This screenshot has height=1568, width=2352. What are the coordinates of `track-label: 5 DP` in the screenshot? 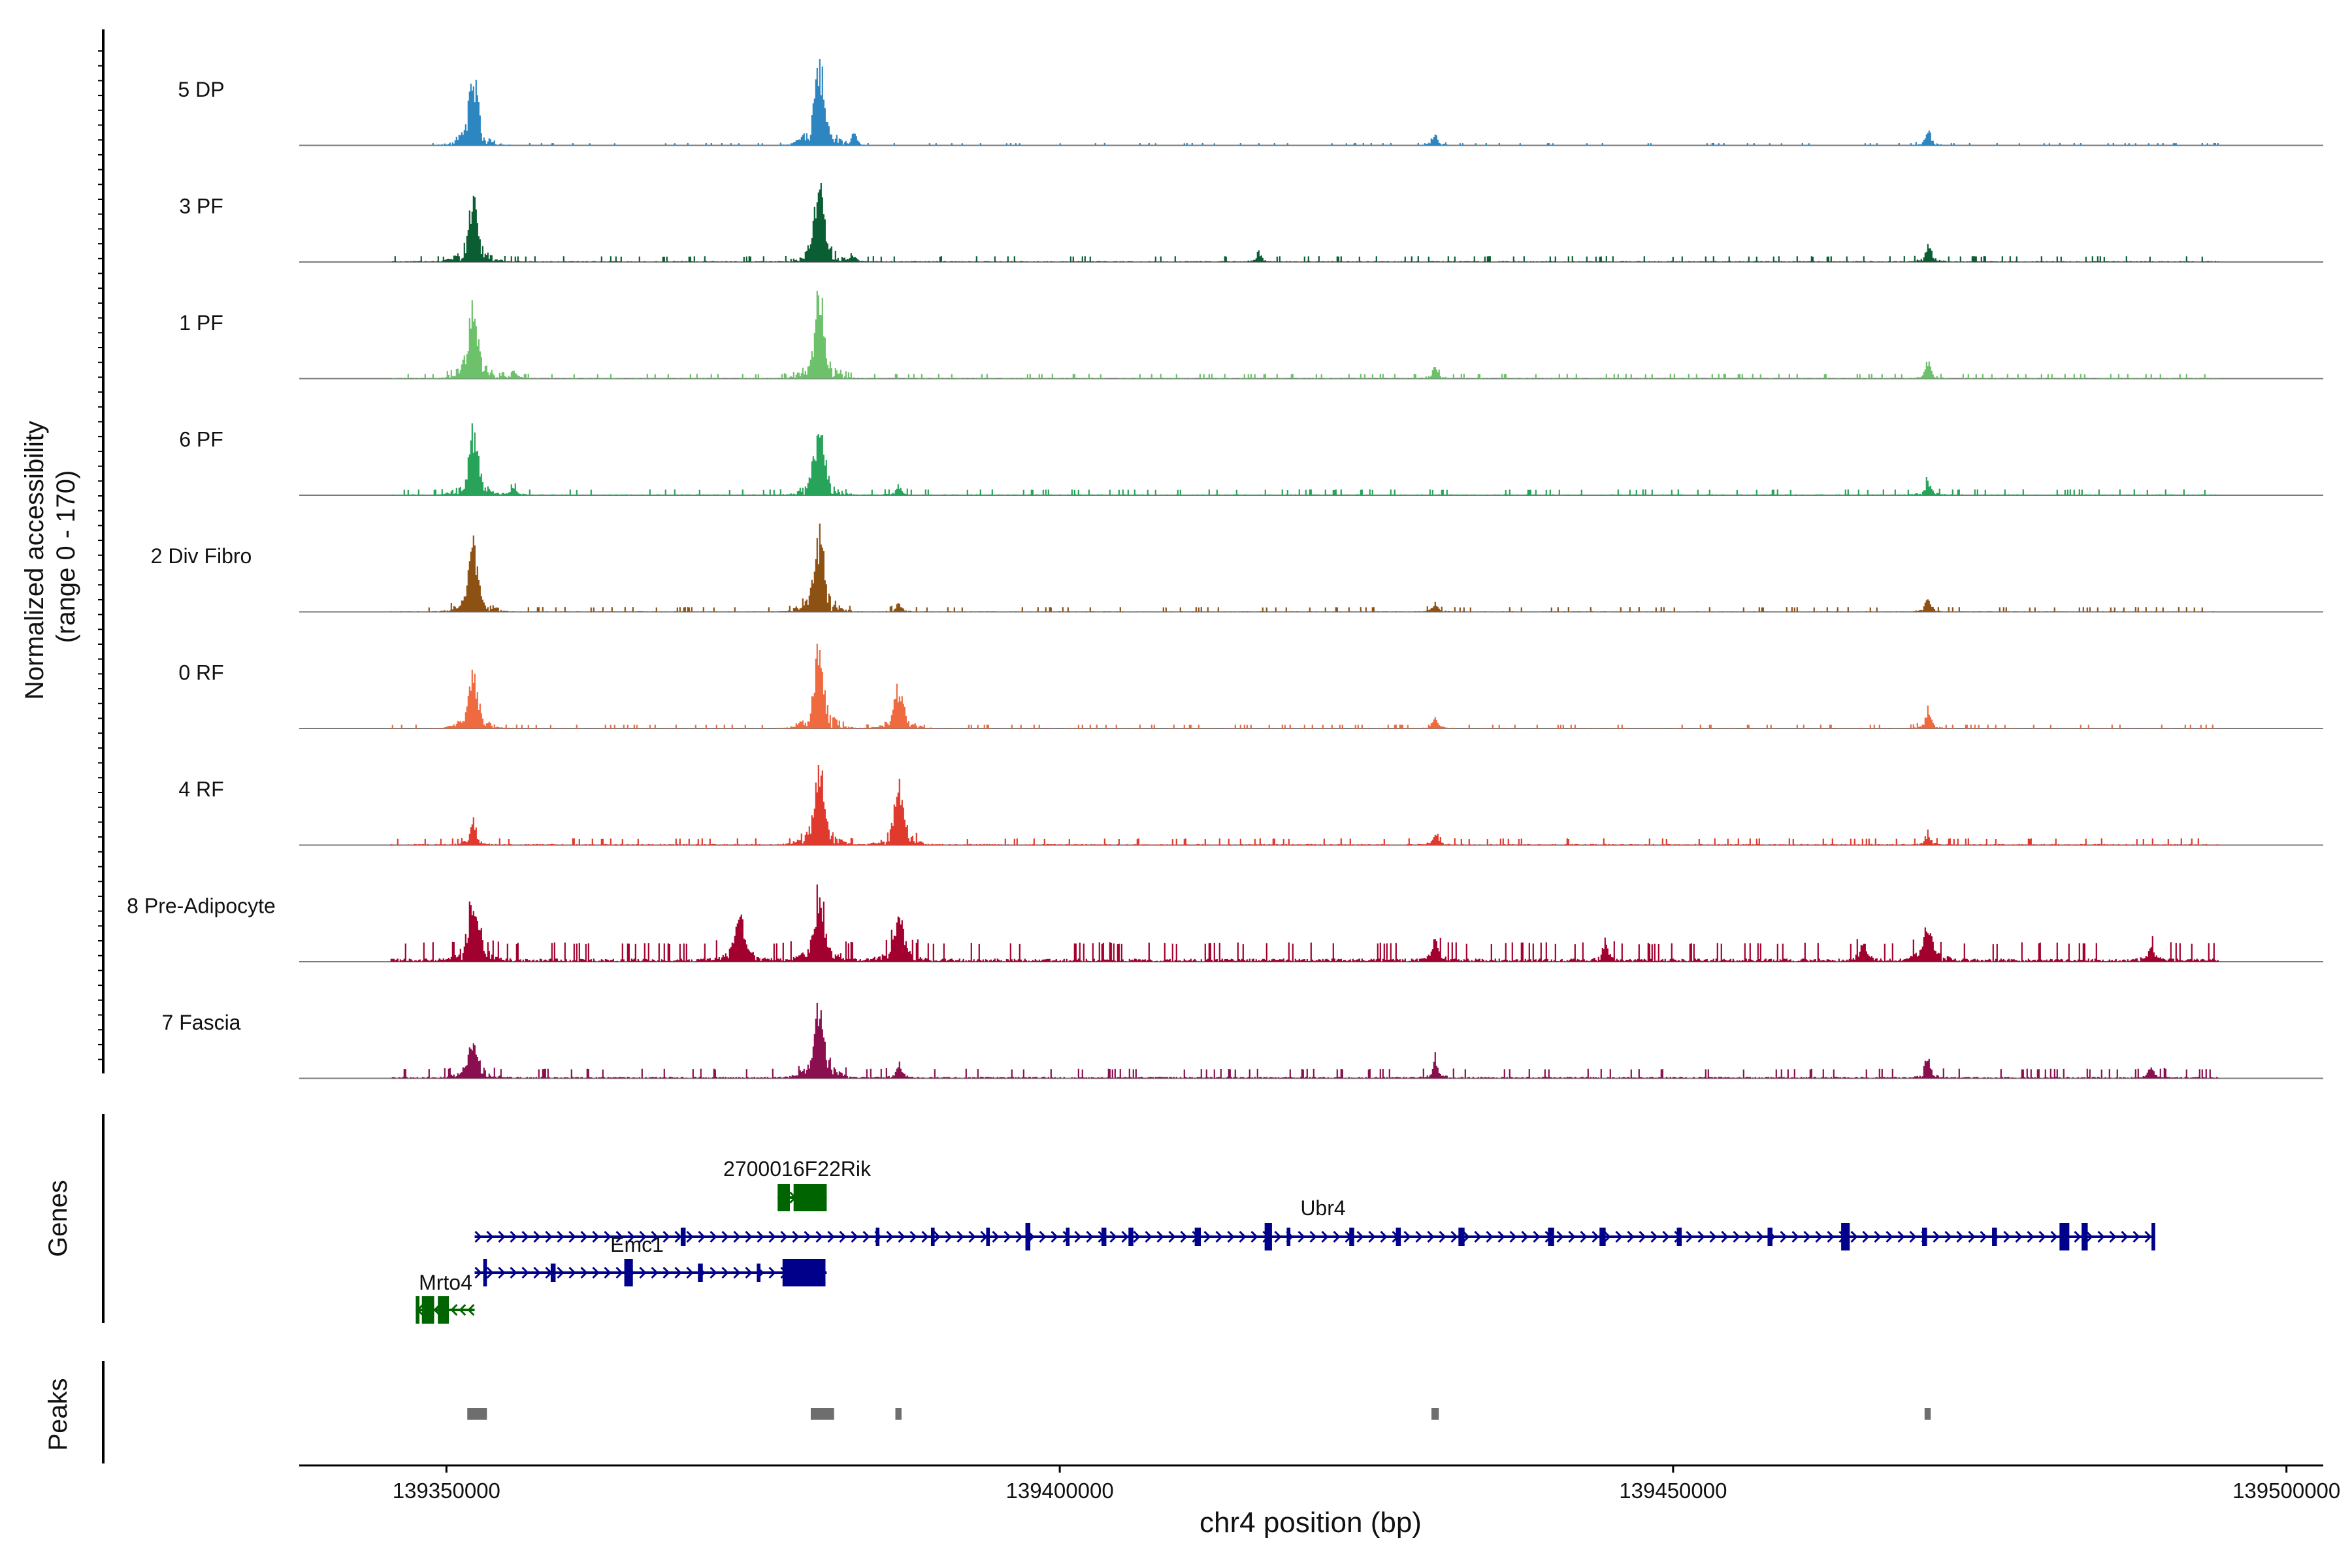 It's located at (201, 89).